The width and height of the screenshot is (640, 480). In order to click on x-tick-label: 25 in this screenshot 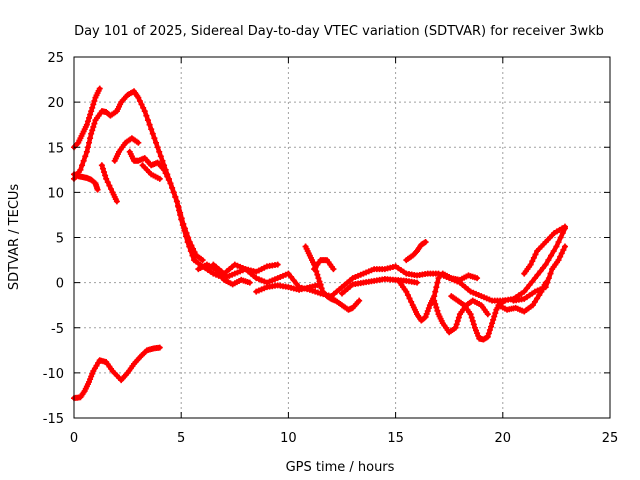, I will do `click(610, 438)`.